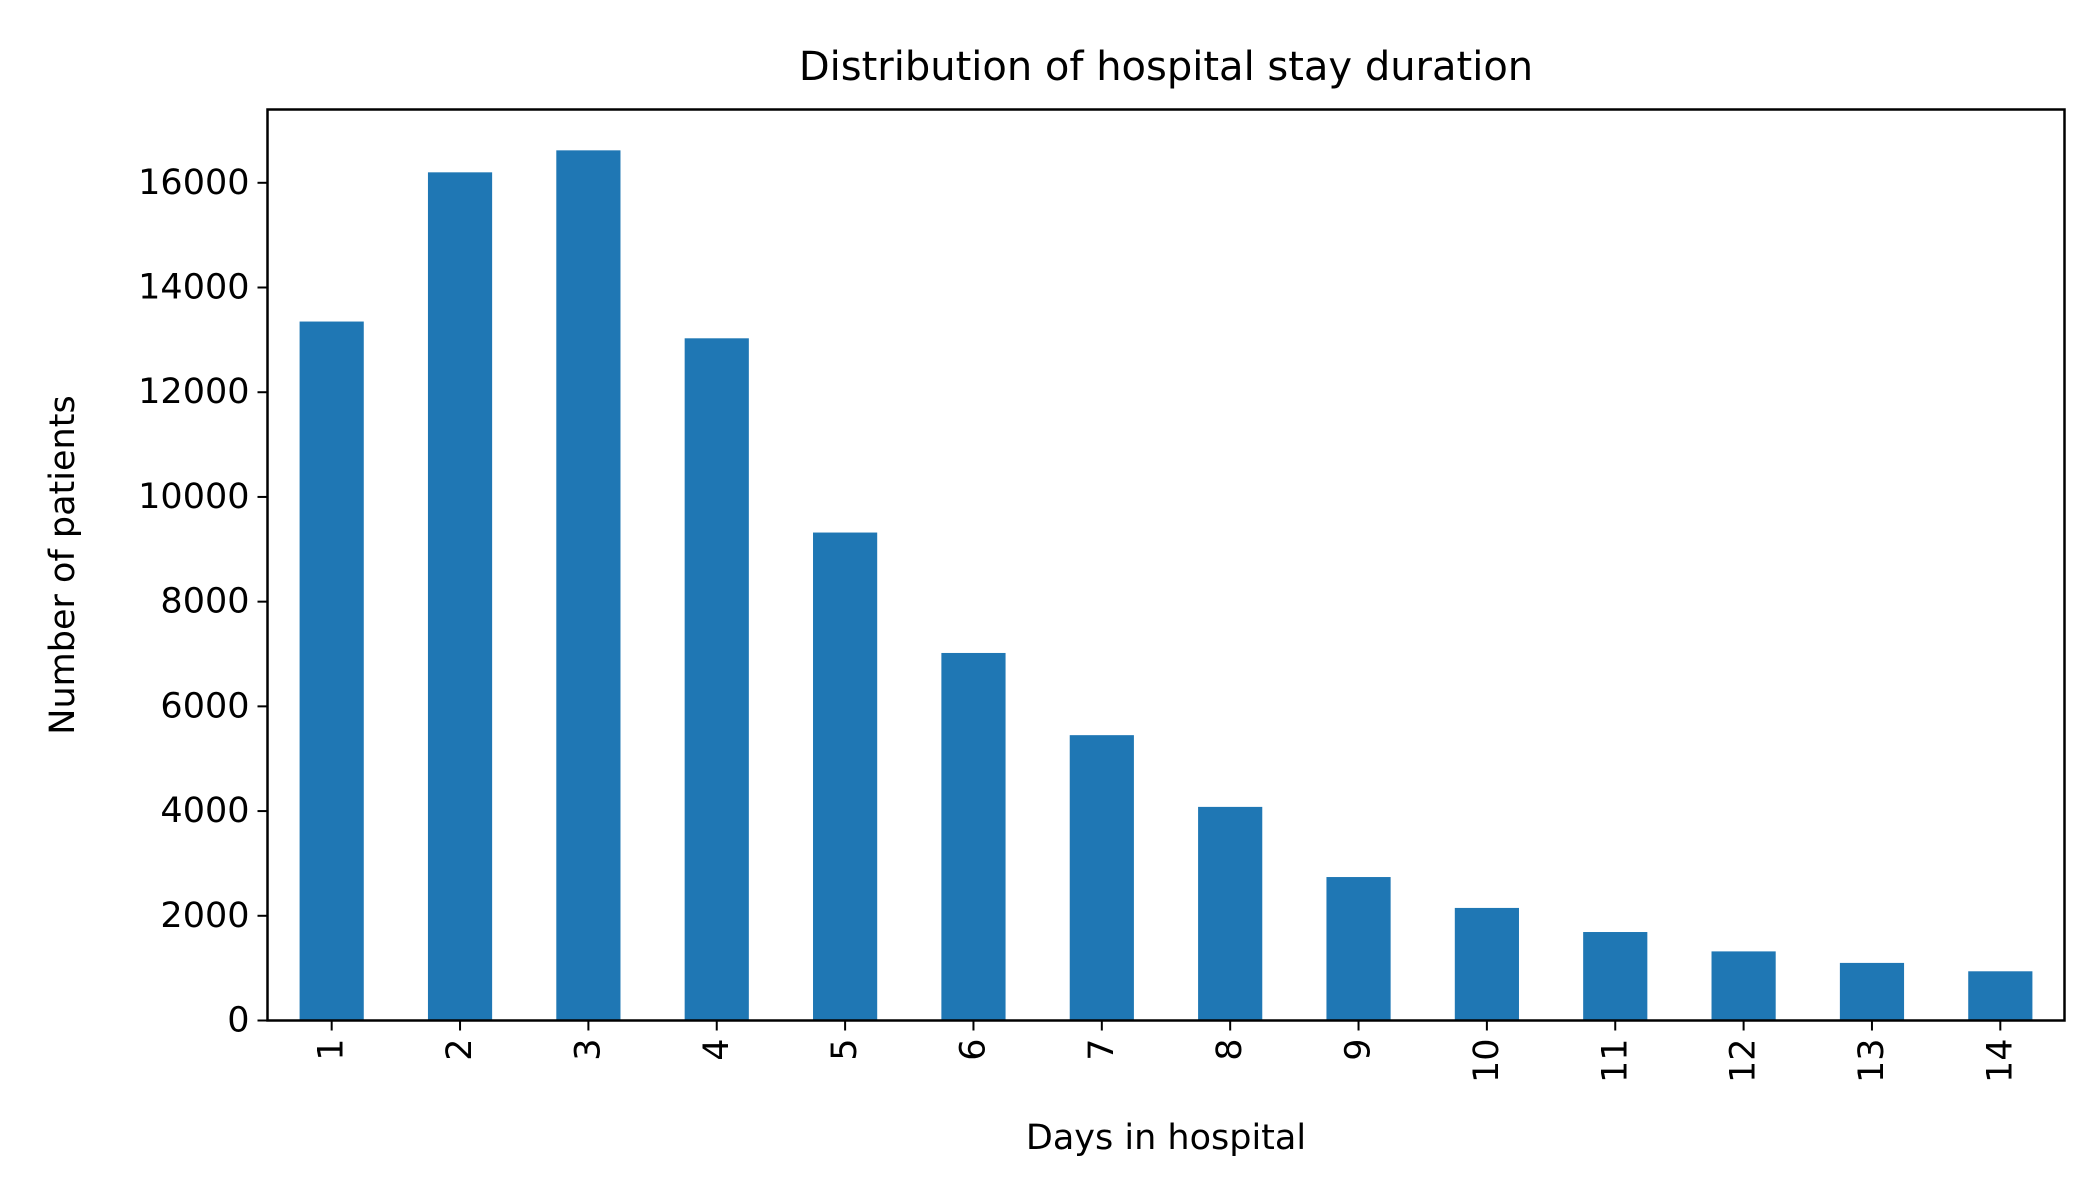 The width and height of the screenshot is (2100, 1200). Describe the element at coordinates (193, 183) in the screenshot. I see `y-tick-label: 16000` at that location.